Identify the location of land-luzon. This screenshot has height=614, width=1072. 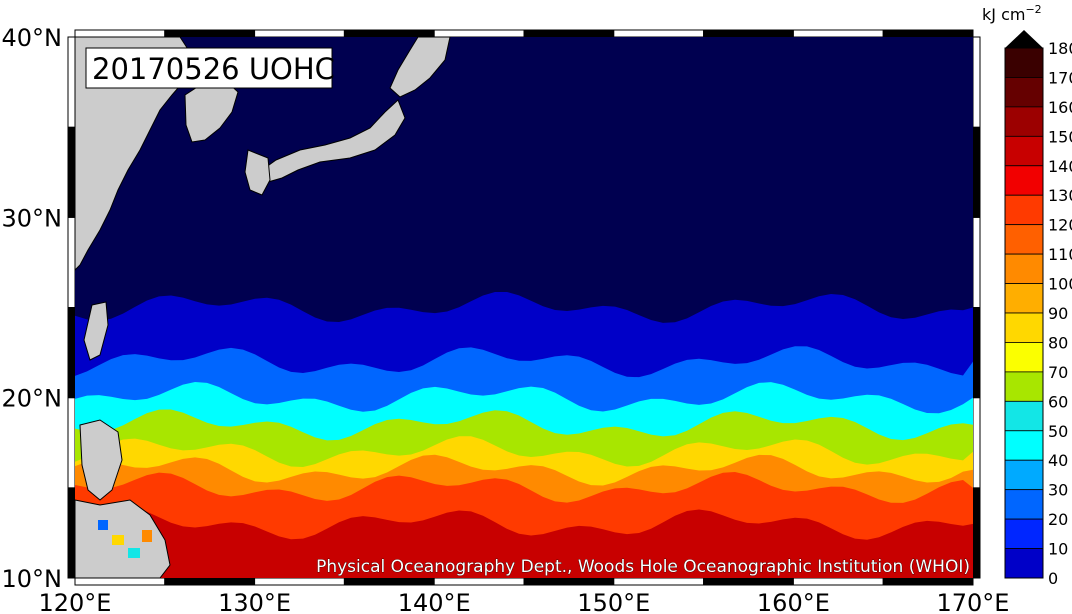
(101, 460).